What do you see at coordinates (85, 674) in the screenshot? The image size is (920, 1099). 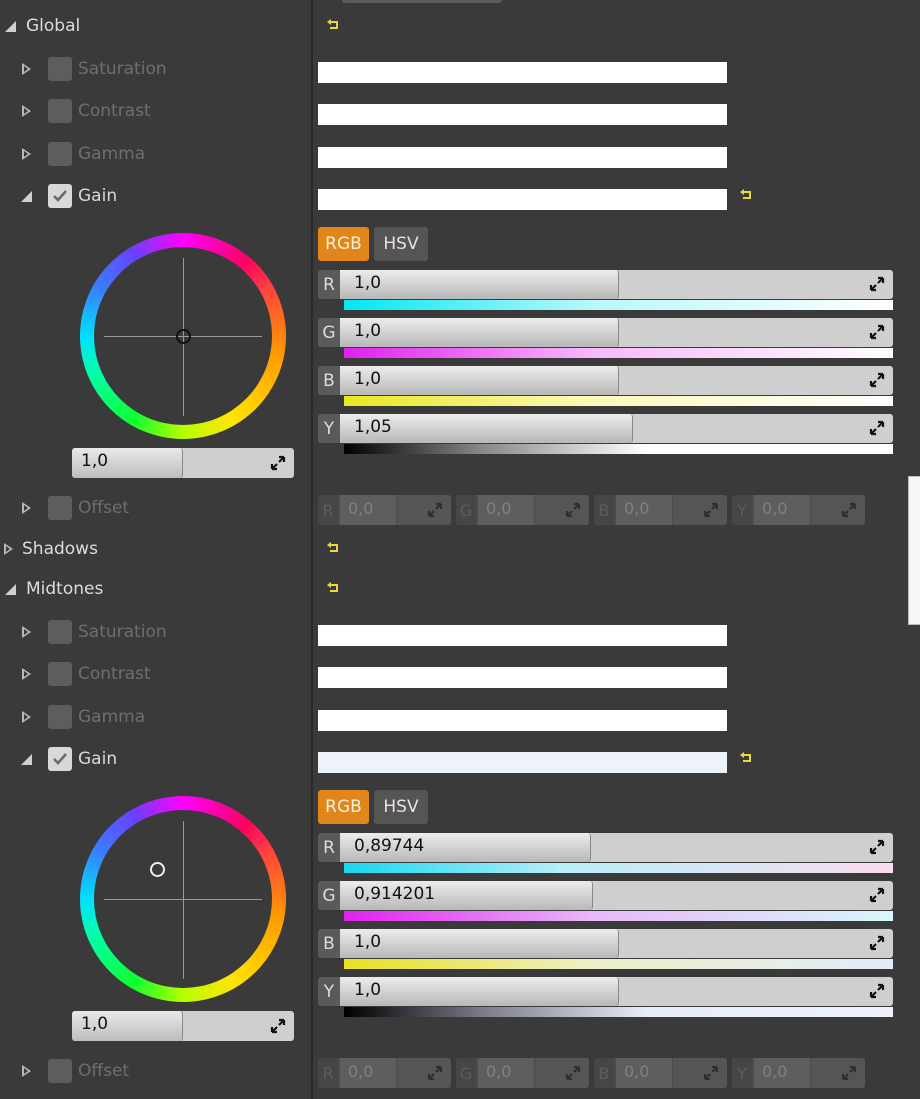 I see `midtones-contrast-row: Contrast` at bounding box center [85, 674].